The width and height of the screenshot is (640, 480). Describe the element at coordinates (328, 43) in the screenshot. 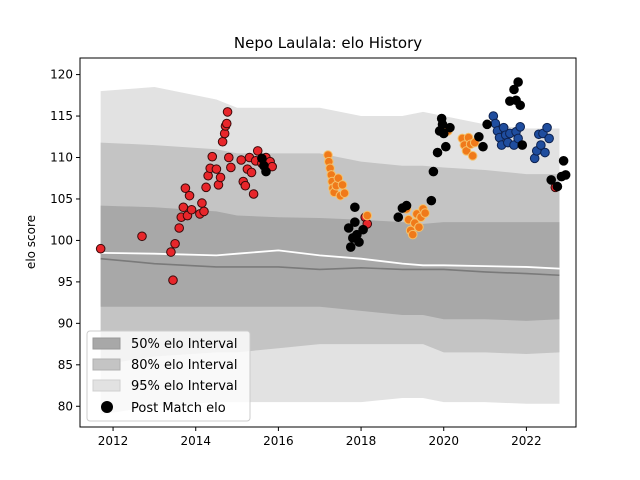

I see `chart-title: Nepo Laulala: elo History` at that location.